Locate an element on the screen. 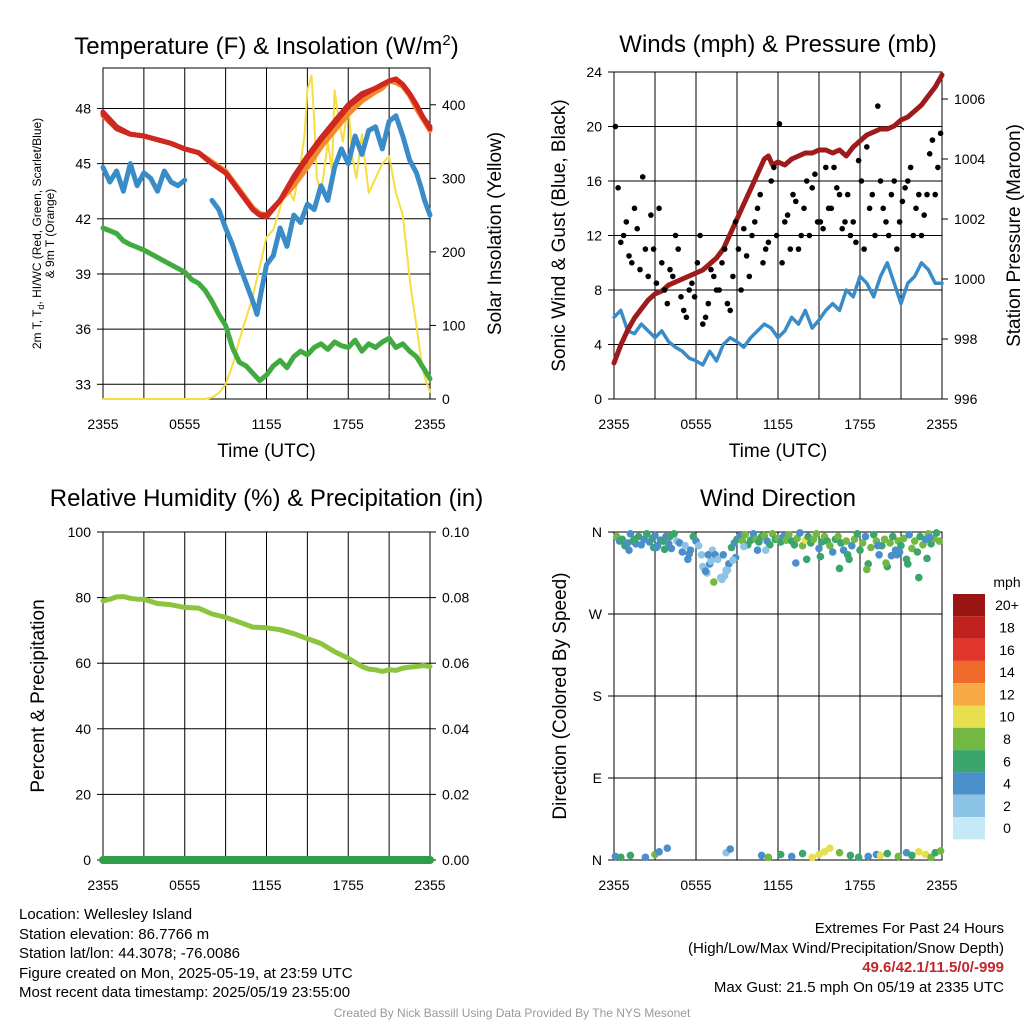  temp-y-tick-label: 33 is located at coordinates (83, 384).